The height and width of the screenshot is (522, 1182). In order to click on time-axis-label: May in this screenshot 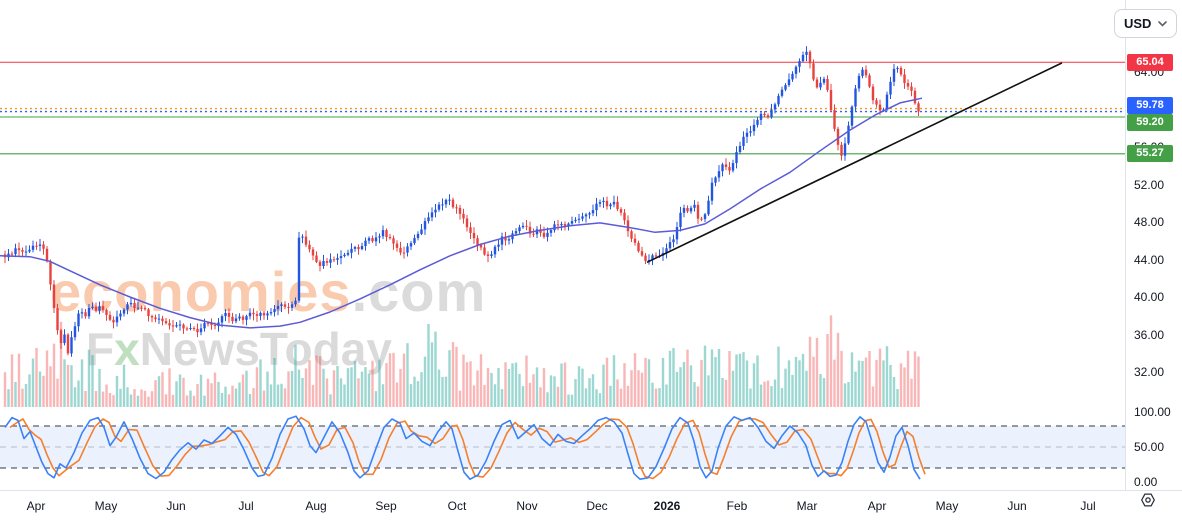, I will do `click(106, 506)`.